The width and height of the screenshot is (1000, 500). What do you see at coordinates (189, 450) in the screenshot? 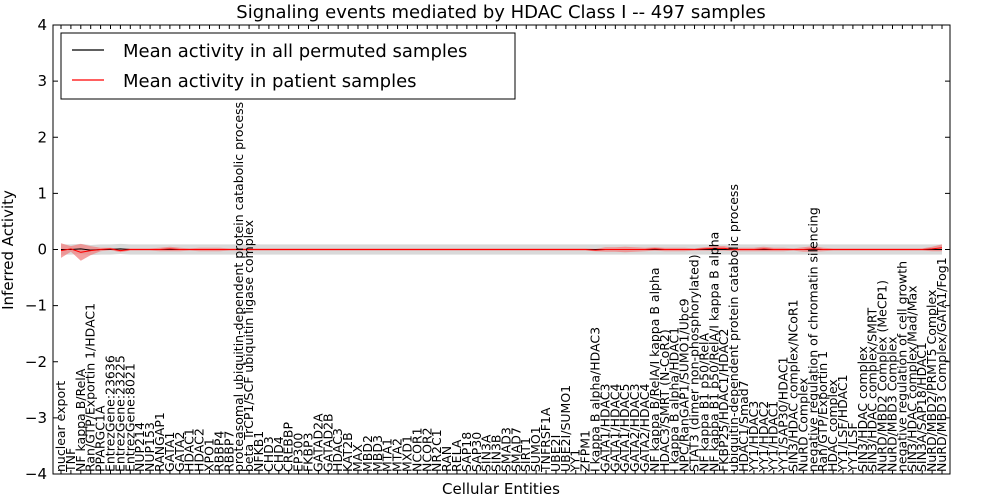
I see `x-tick-label: HDAC1` at bounding box center [189, 450].